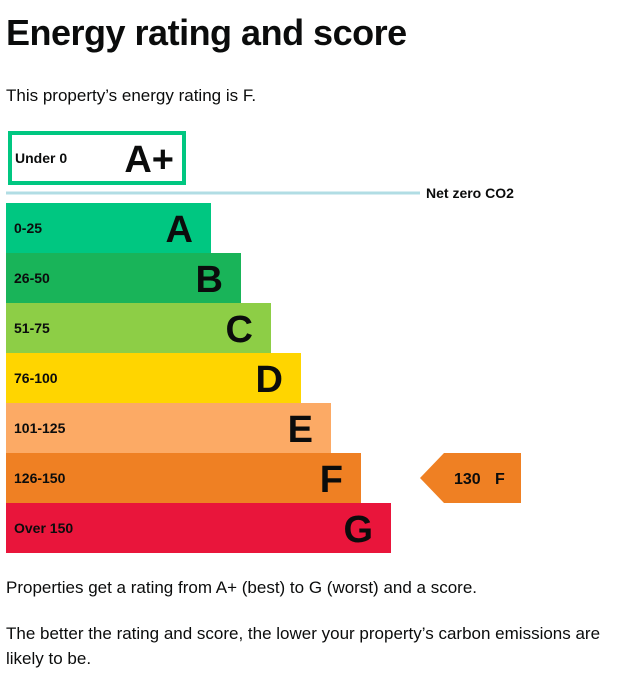 This screenshot has height=692, width=636. What do you see at coordinates (97, 158) in the screenshot?
I see `band-aplus-outline` at bounding box center [97, 158].